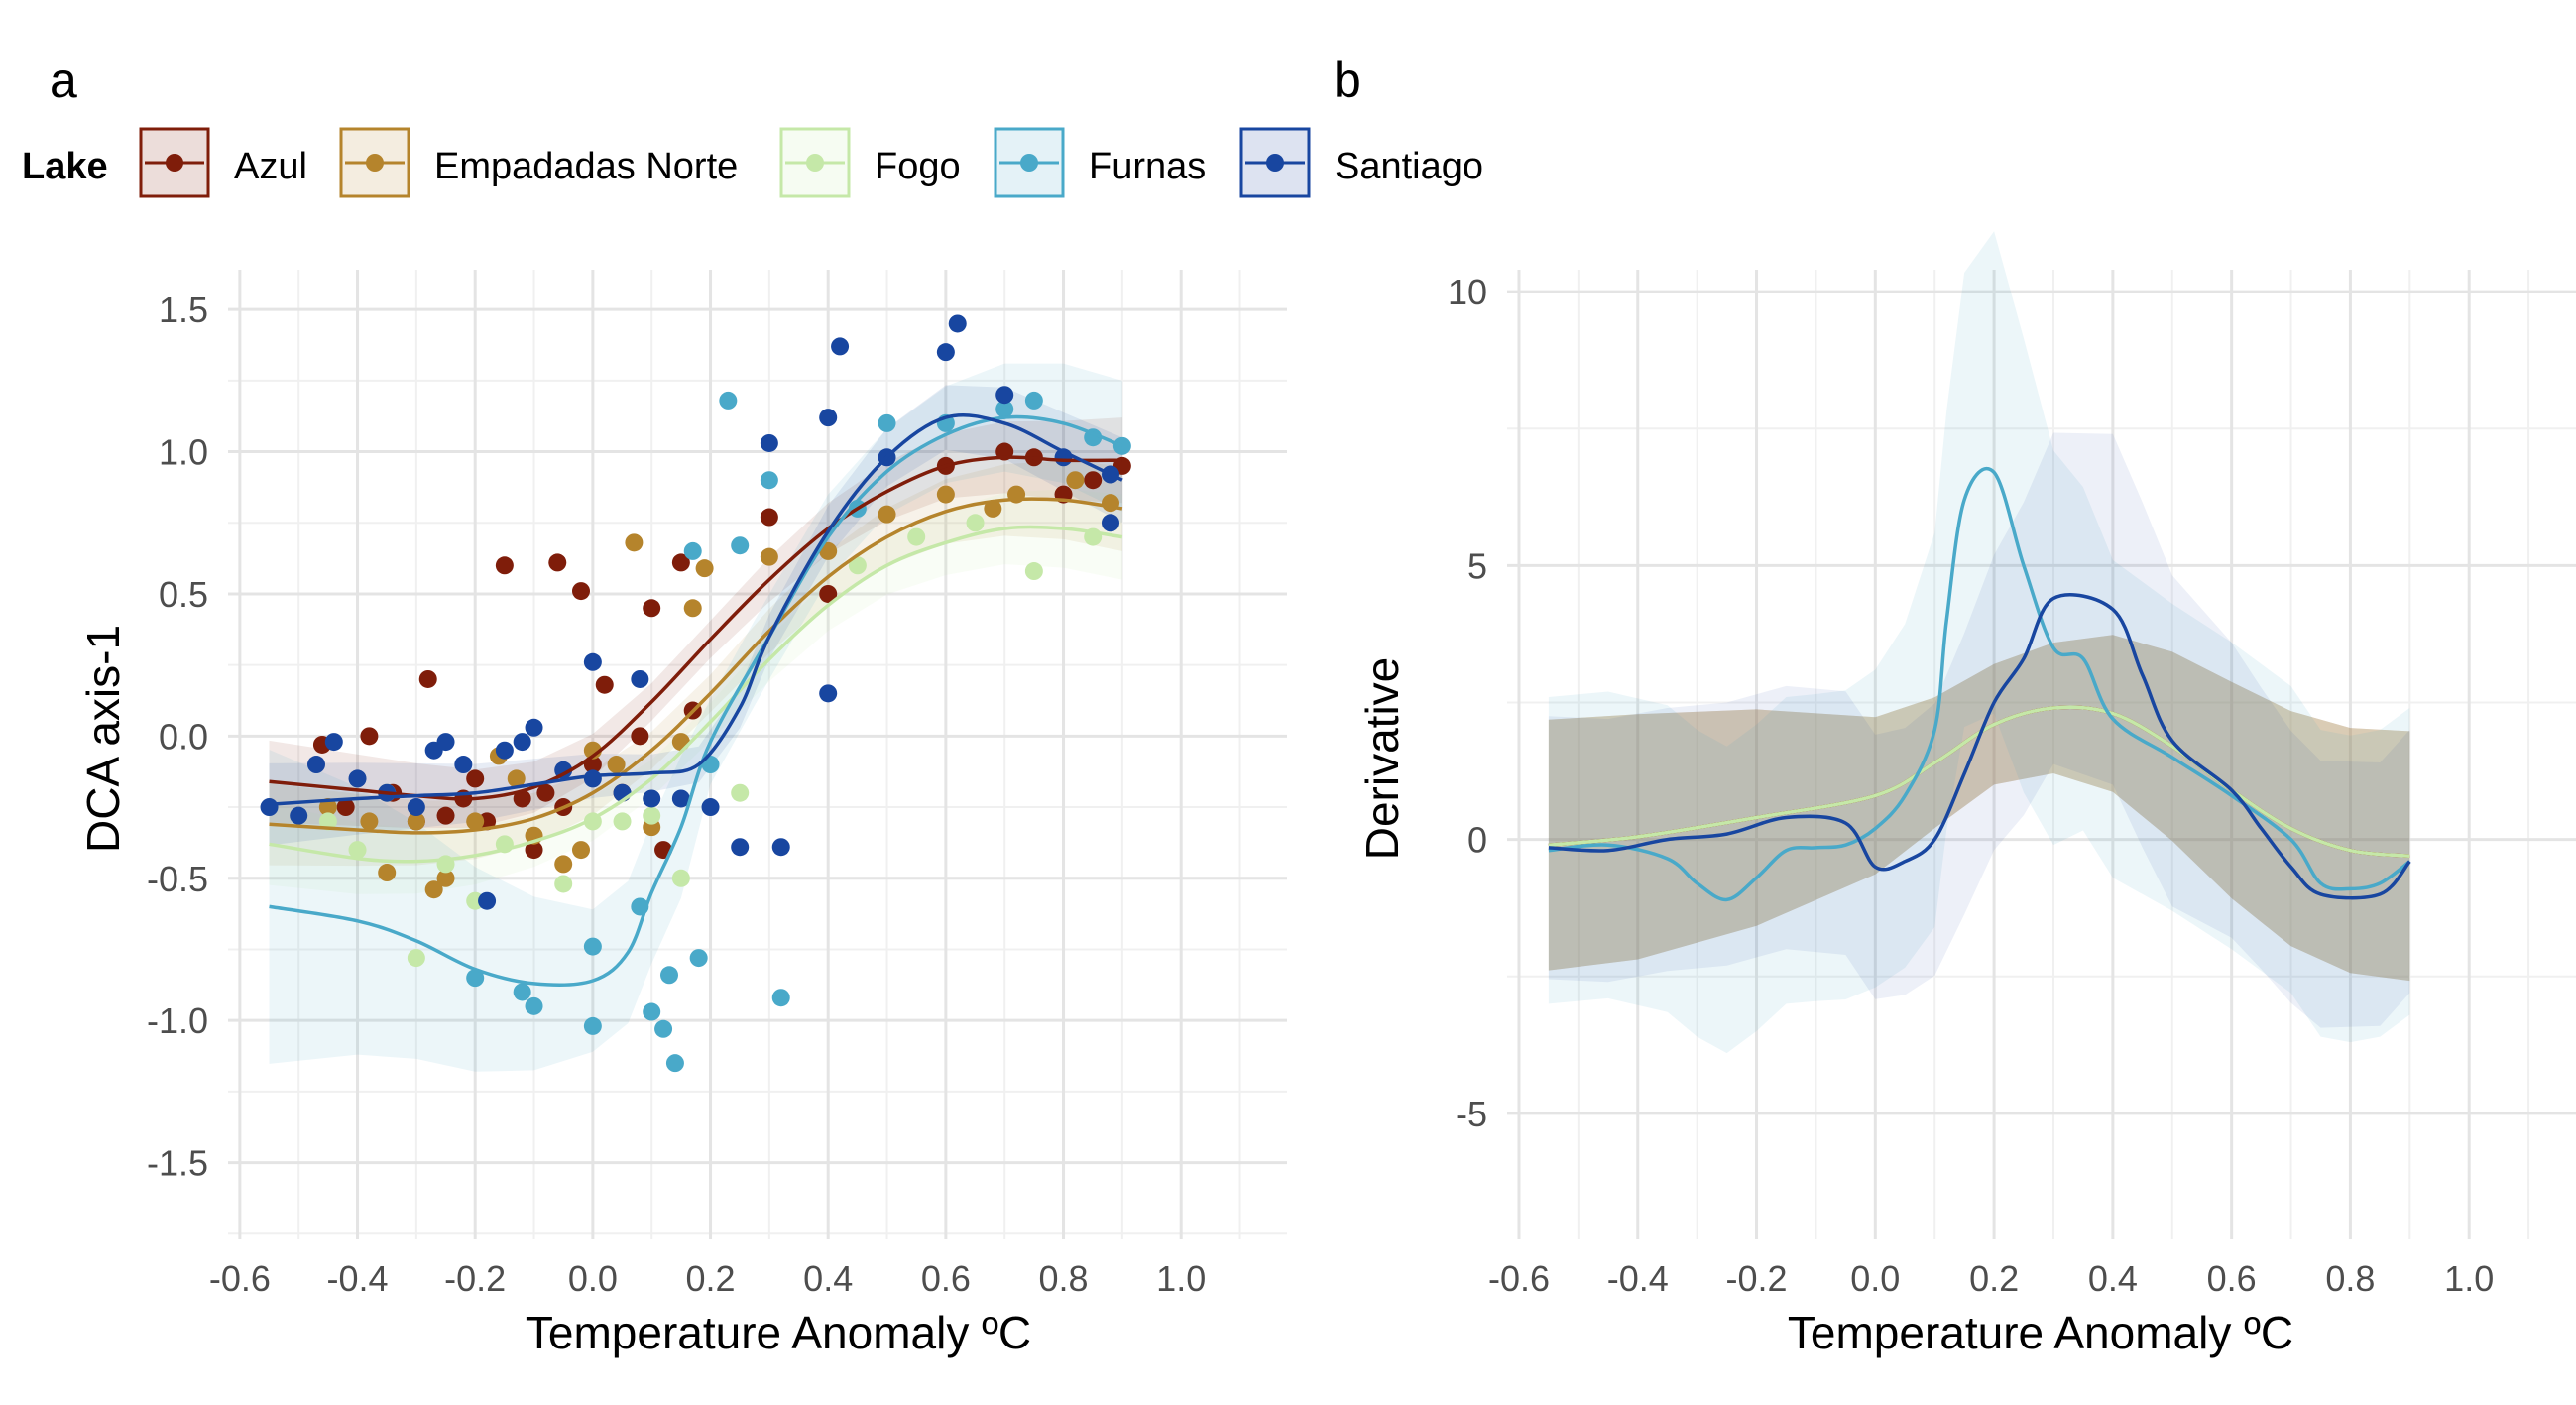 This screenshot has width=2576, height=1405. I want to click on panel-a-x-tick-label: 0.8, so click(1064, 1278).